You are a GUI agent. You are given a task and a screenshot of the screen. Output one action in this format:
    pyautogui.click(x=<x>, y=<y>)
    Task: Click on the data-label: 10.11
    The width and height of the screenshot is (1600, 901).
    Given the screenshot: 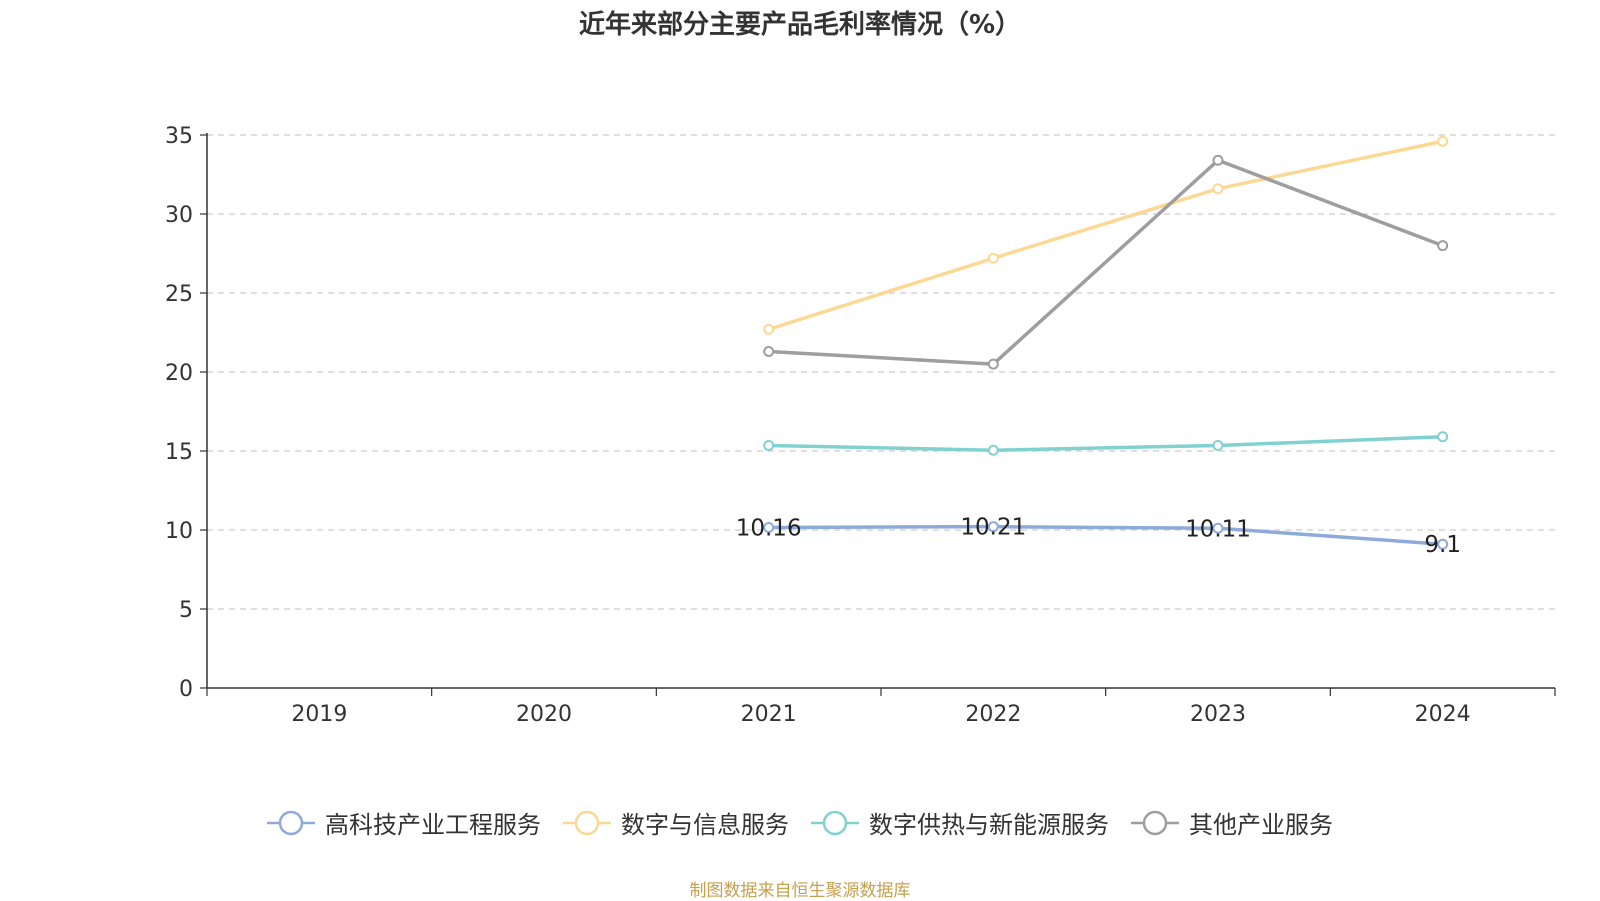 What is the action you would take?
    pyautogui.click(x=1218, y=529)
    